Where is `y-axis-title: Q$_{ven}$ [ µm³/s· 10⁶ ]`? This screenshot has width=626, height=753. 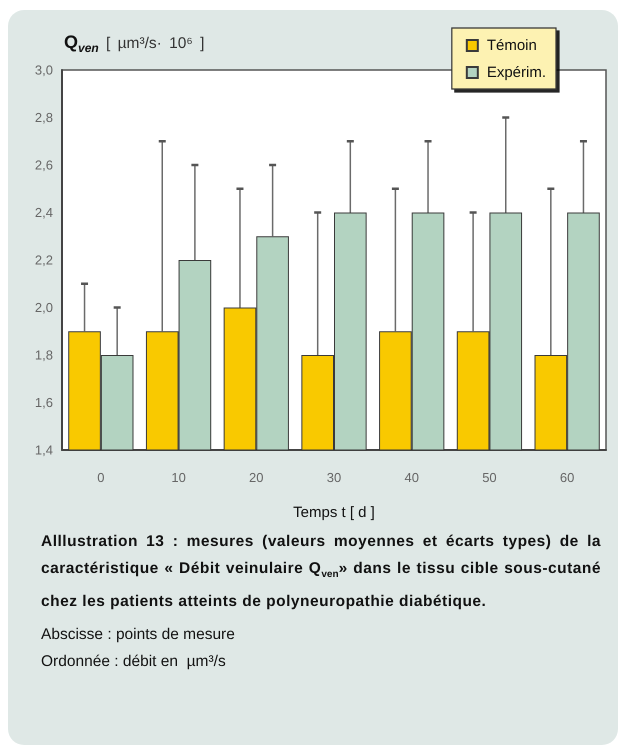
y-axis-title: Q$_{ven}$ [ µm³/s· 10⁶ ] is located at coordinates (134, 44).